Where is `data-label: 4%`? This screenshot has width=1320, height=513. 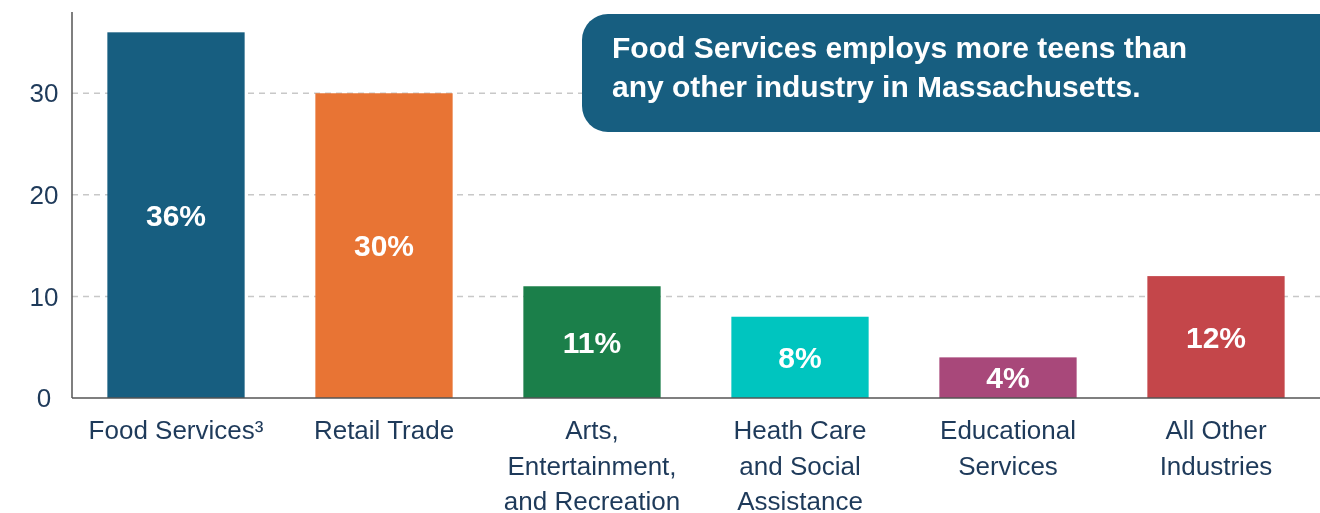 data-label: 4% is located at coordinates (1008, 378).